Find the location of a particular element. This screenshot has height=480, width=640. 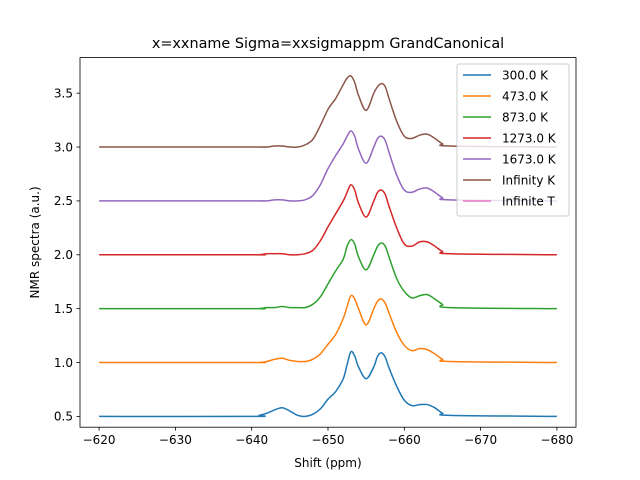

x-tick-label: −680 is located at coordinates (556, 440).